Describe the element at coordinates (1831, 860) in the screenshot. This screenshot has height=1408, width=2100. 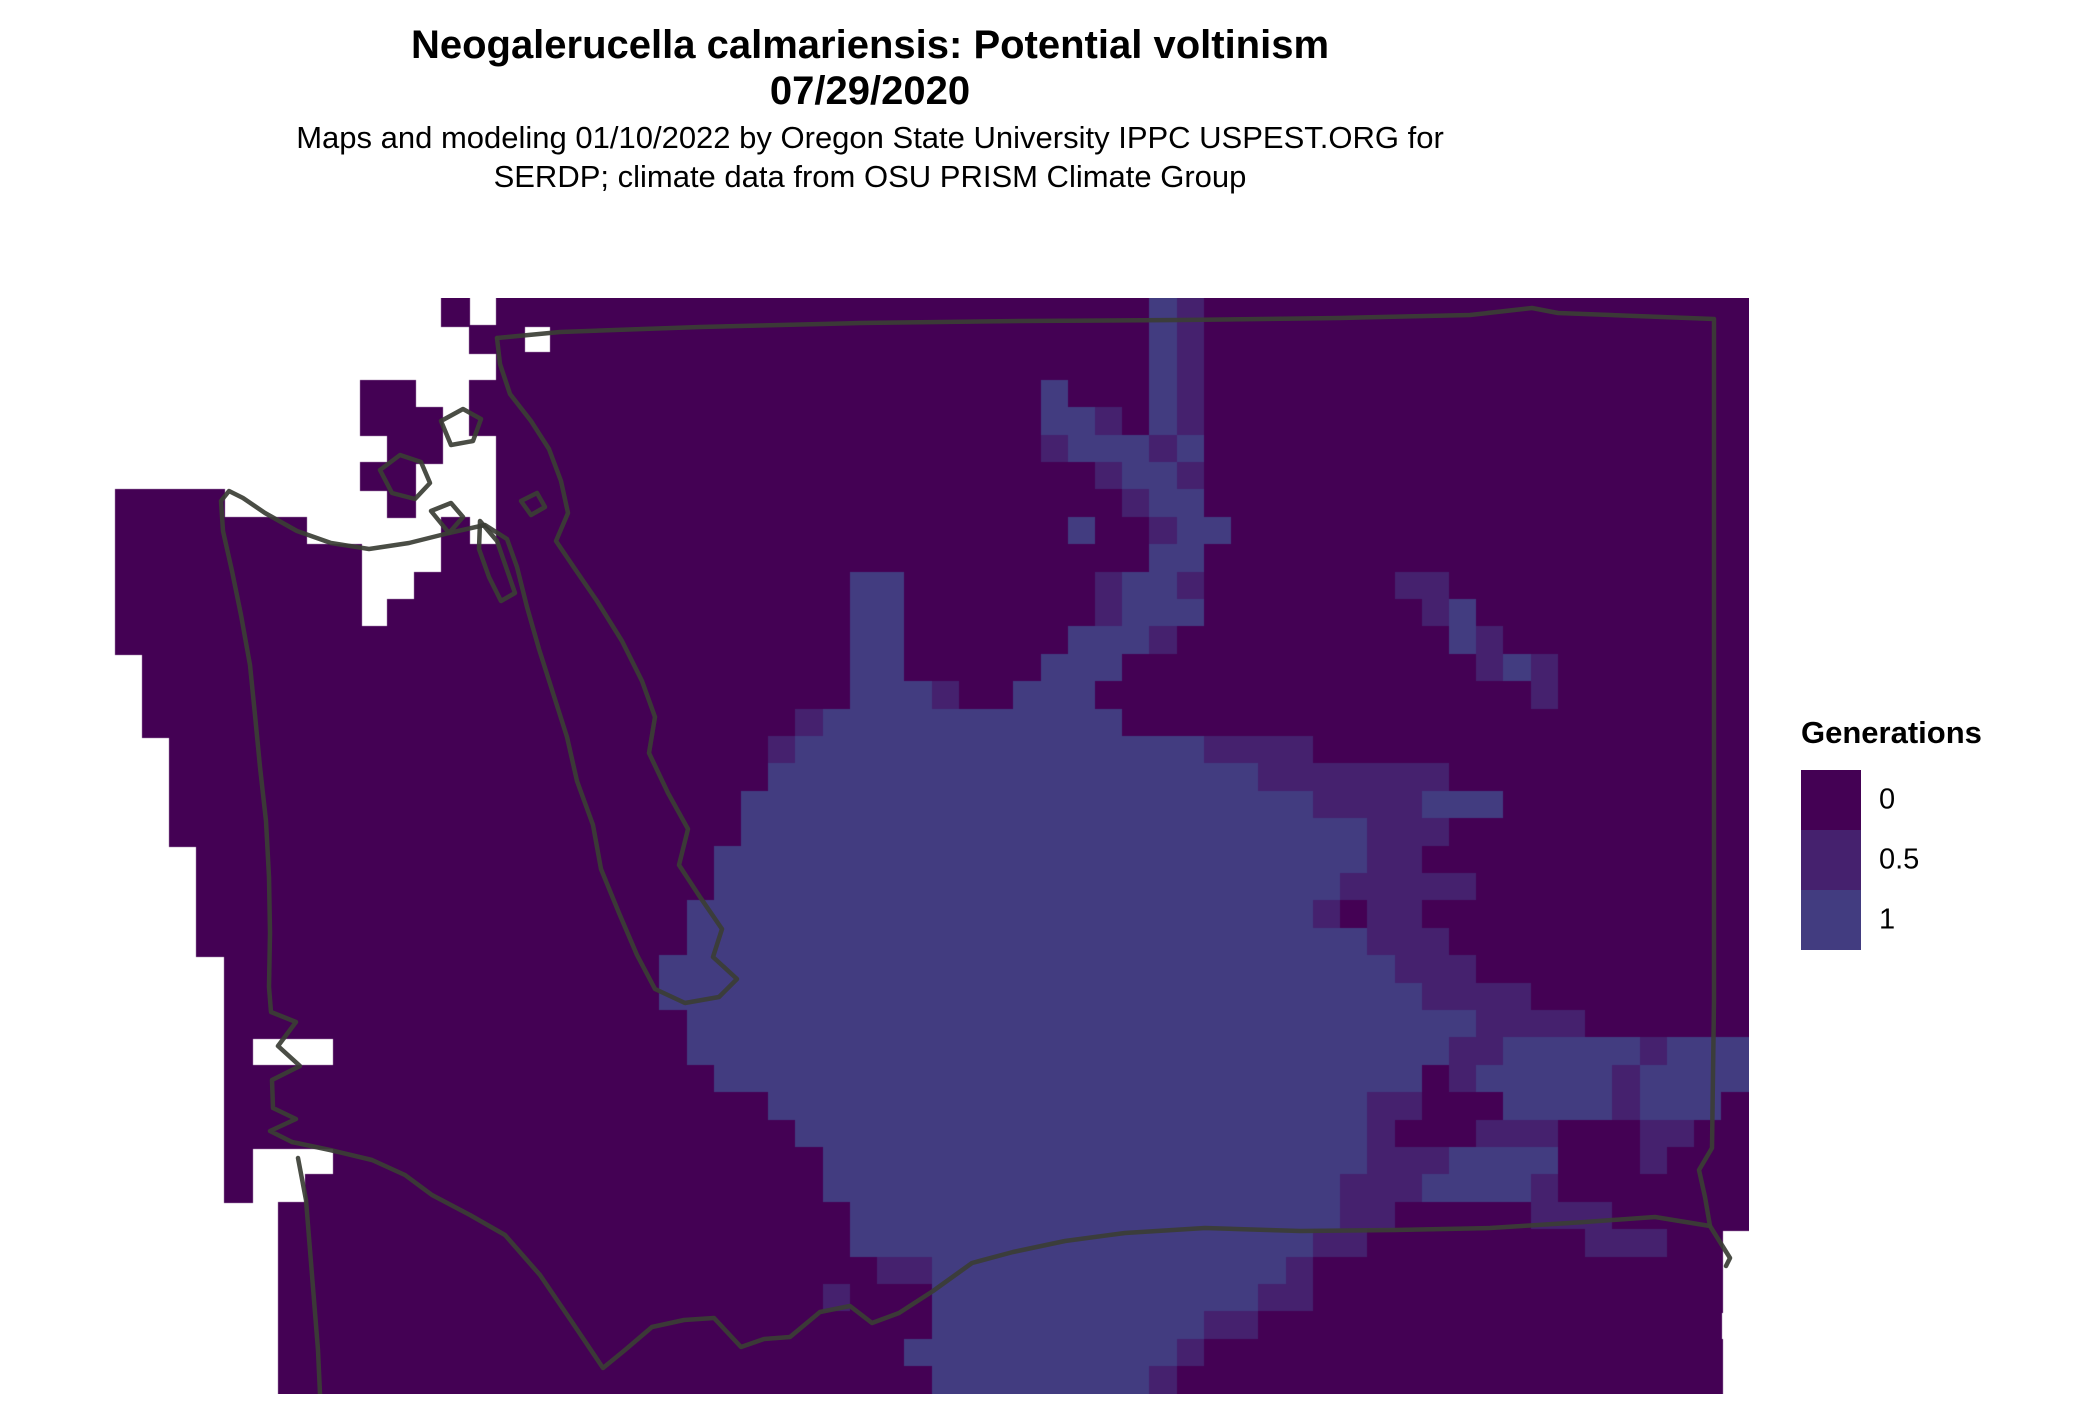
I see `legend-swatch-0.5` at that location.